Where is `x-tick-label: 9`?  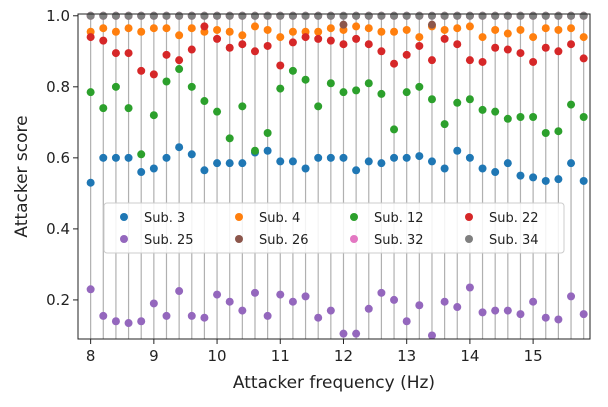
x-tick-label: 9 is located at coordinates (154, 356).